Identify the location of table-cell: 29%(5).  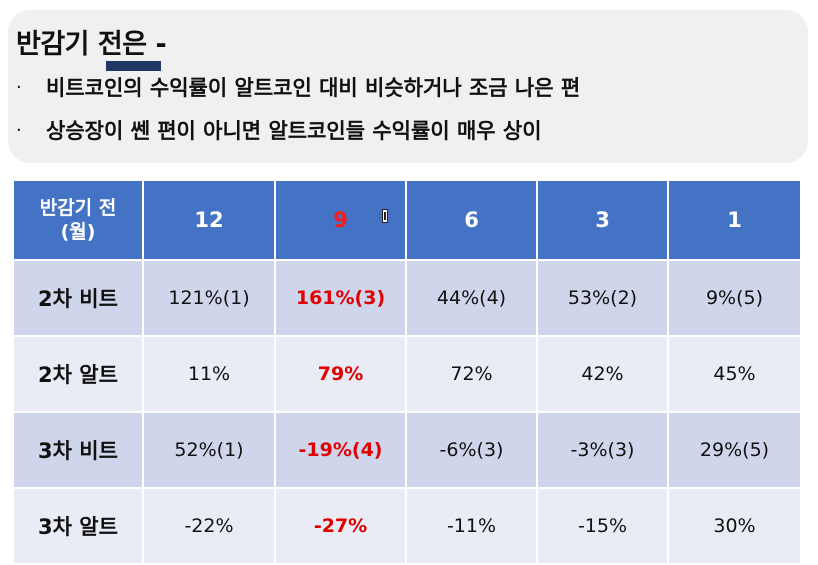
(735, 451).